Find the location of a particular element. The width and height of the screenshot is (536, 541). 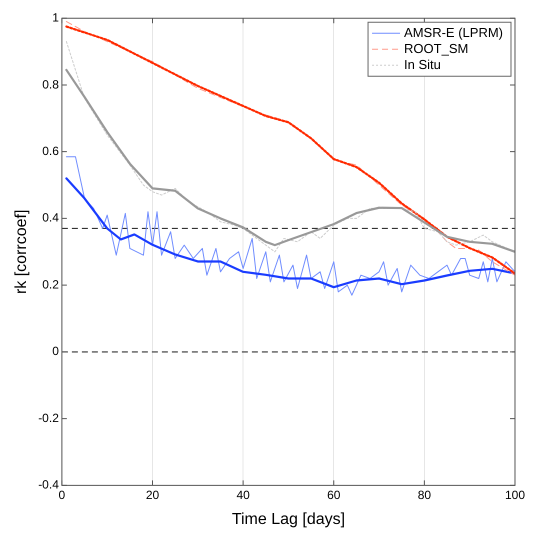

x-tick-label: 100 is located at coordinates (515, 495).